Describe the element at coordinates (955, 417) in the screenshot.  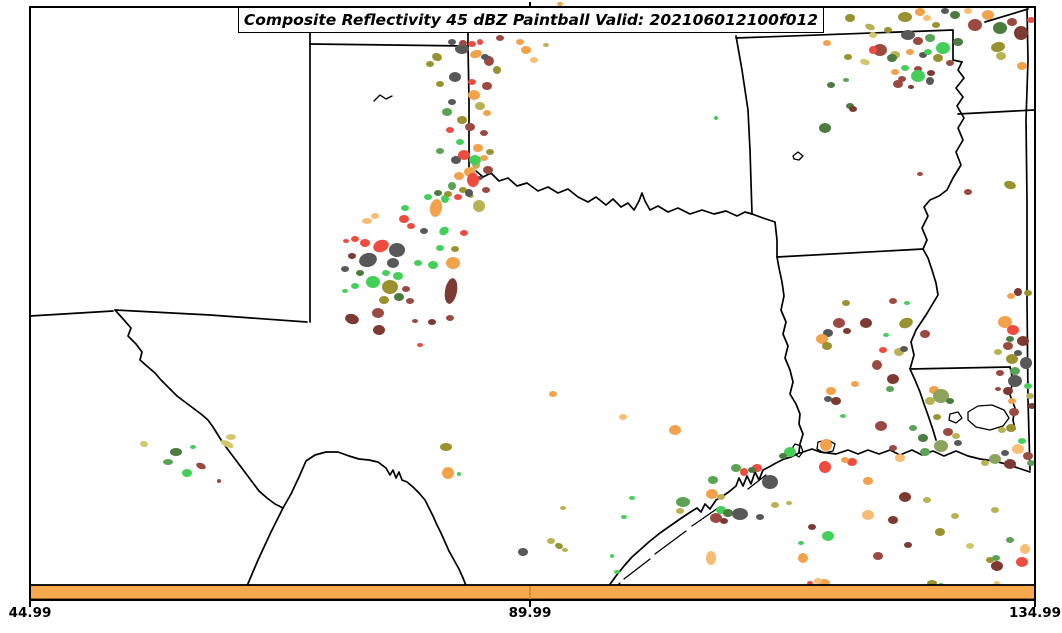
I see `lake-maurepas` at that location.